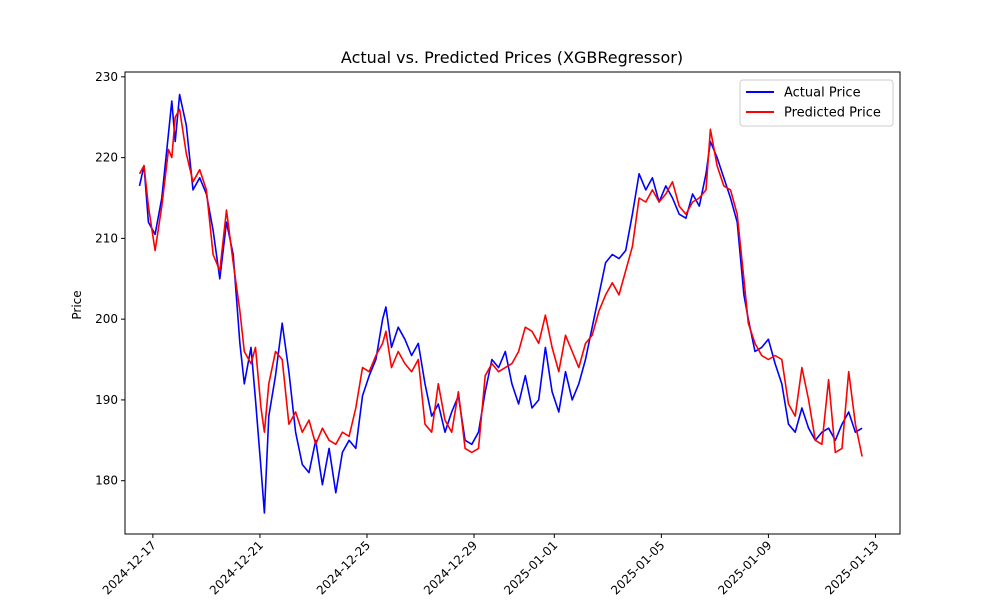 This screenshot has width=1000, height=600. Describe the element at coordinates (77, 304) in the screenshot. I see `y-axis-title: Price` at that location.